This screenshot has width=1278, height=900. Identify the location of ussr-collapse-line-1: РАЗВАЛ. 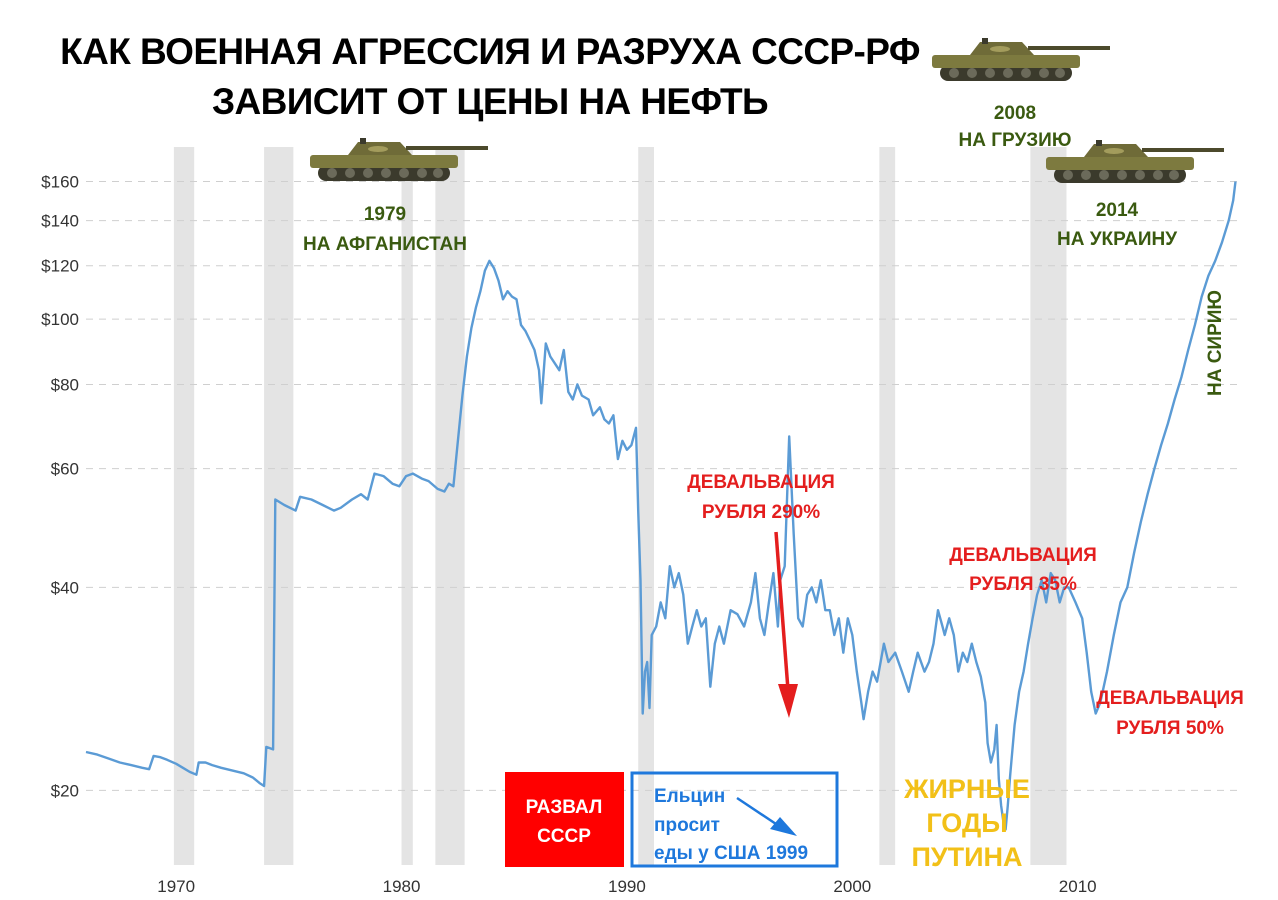
(564, 807).